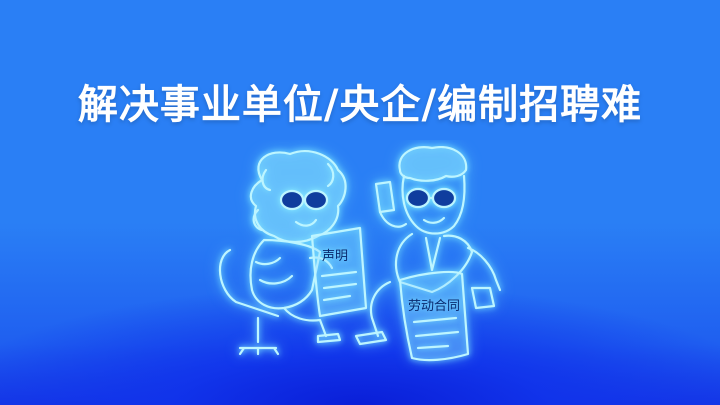  I want to click on labor-contract-document: 劳动合同, so click(434, 316).